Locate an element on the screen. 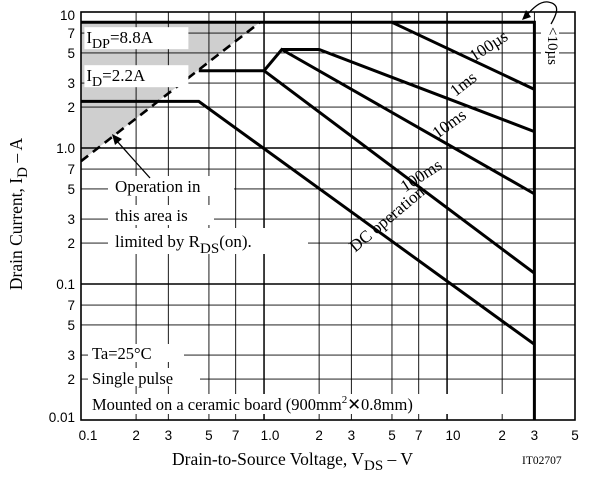 The width and height of the screenshot is (599, 504). note-line2-bg is located at coordinates (161, 215).